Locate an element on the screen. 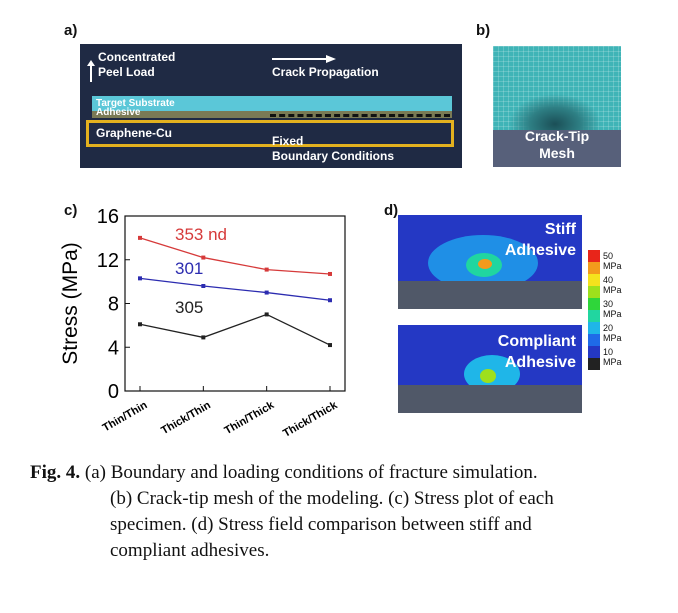  graphene-cu-label: Graphene-Cu is located at coordinates (134, 133).